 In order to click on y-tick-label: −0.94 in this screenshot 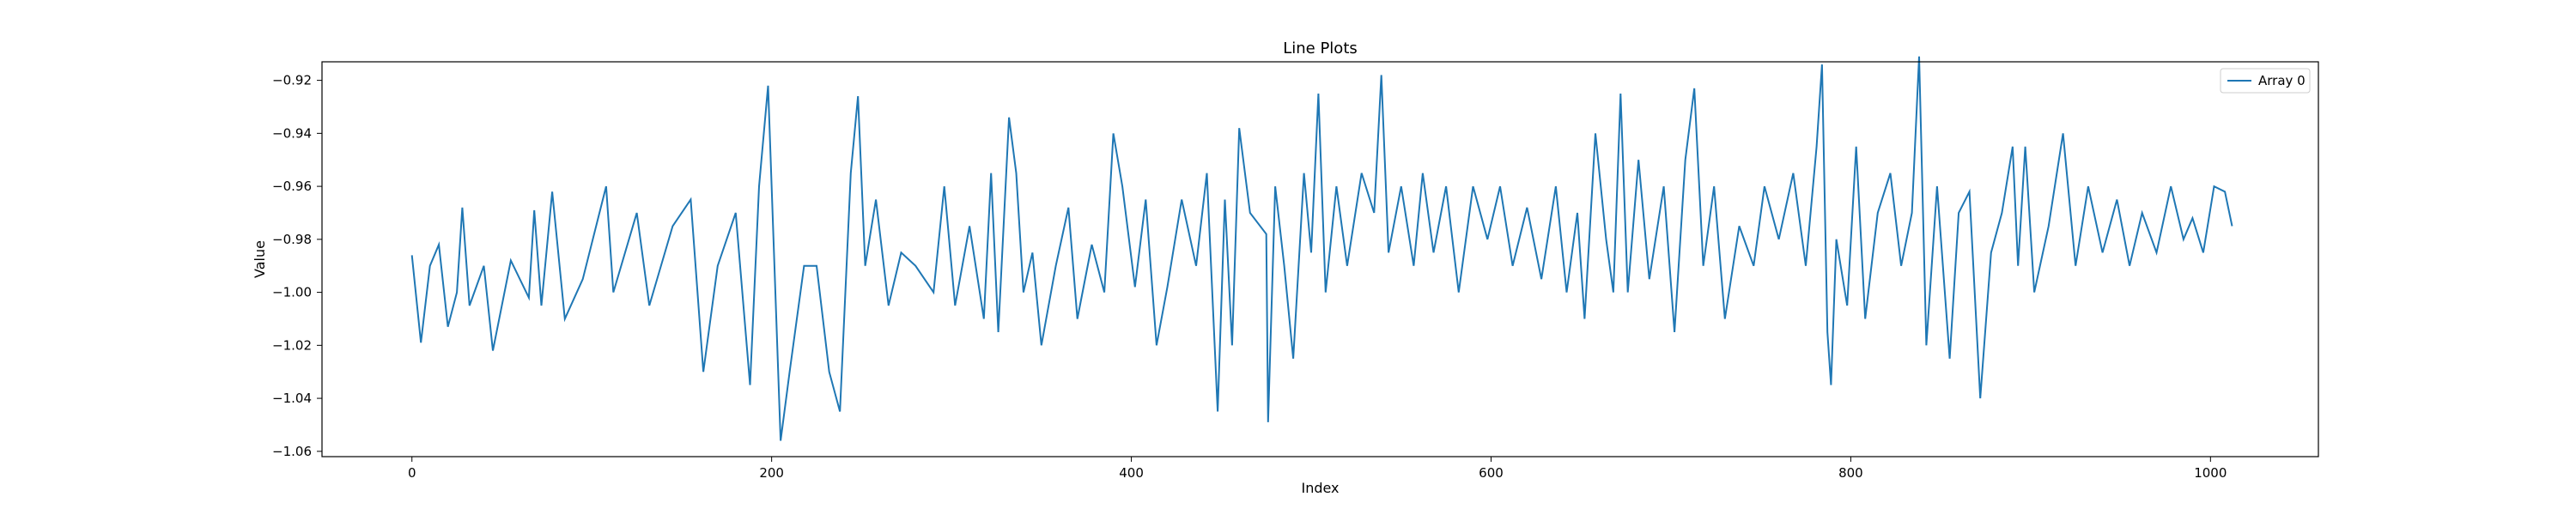, I will do `click(292, 133)`.